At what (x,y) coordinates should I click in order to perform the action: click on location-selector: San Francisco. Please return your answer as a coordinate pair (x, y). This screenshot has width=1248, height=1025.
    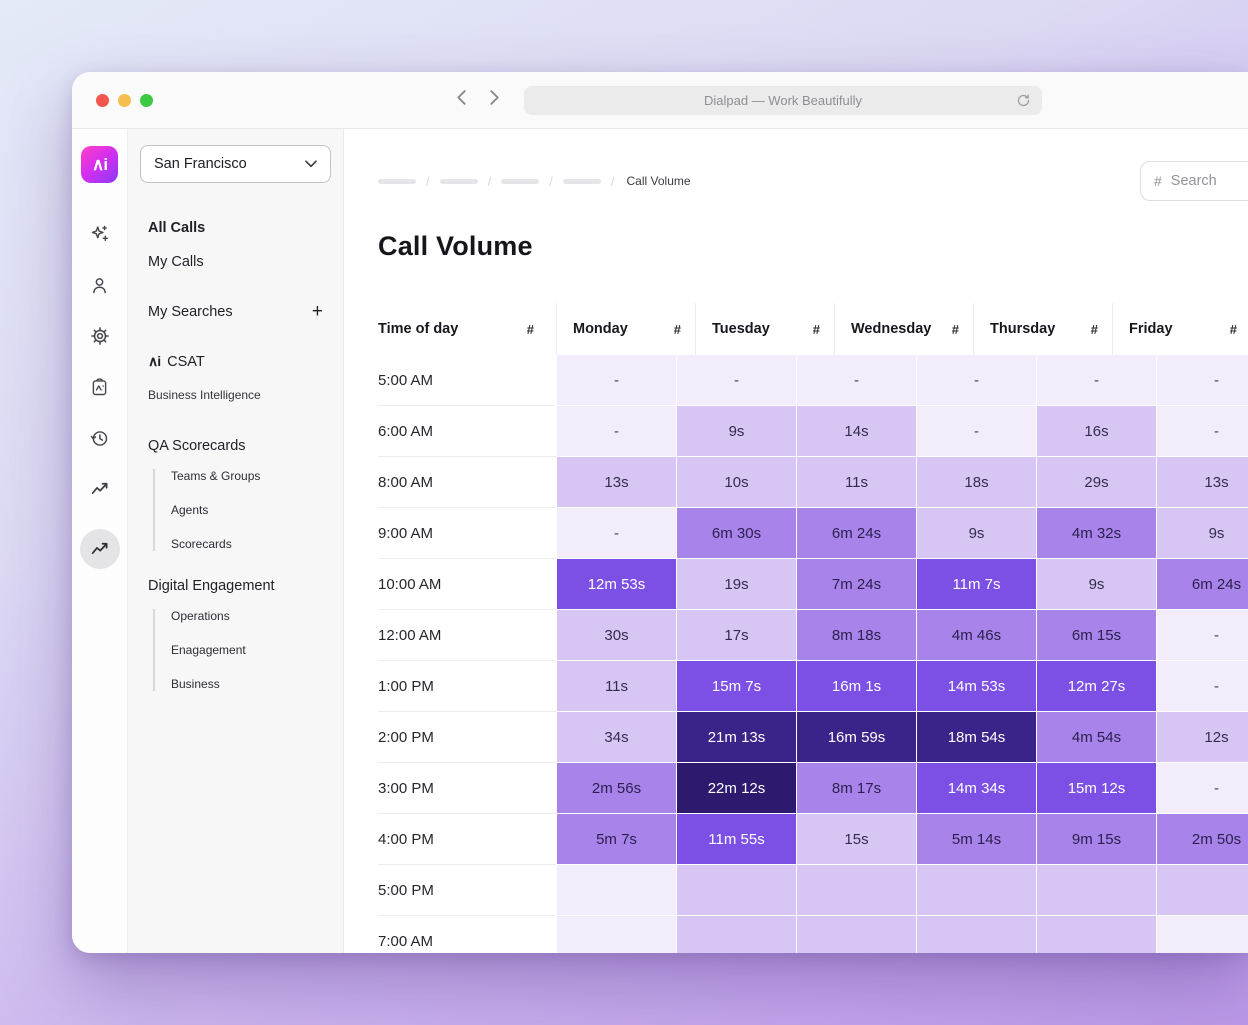
    Looking at the image, I should click on (235, 164).